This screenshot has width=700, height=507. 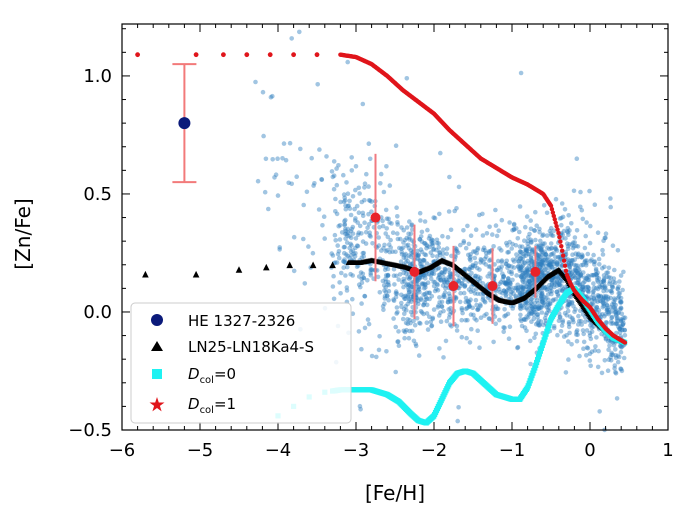 I want to click on track-point-star, so click(x=223, y=55).